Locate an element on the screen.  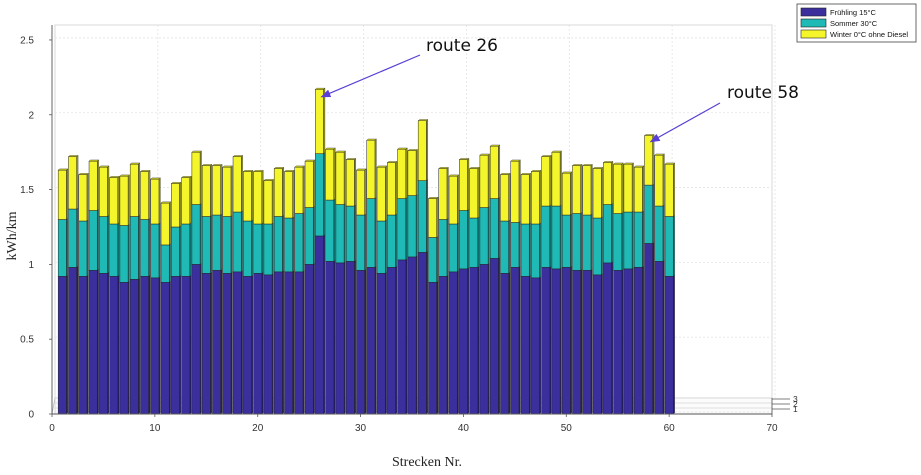
y-tick-label: 2.5 is located at coordinates (27, 40).